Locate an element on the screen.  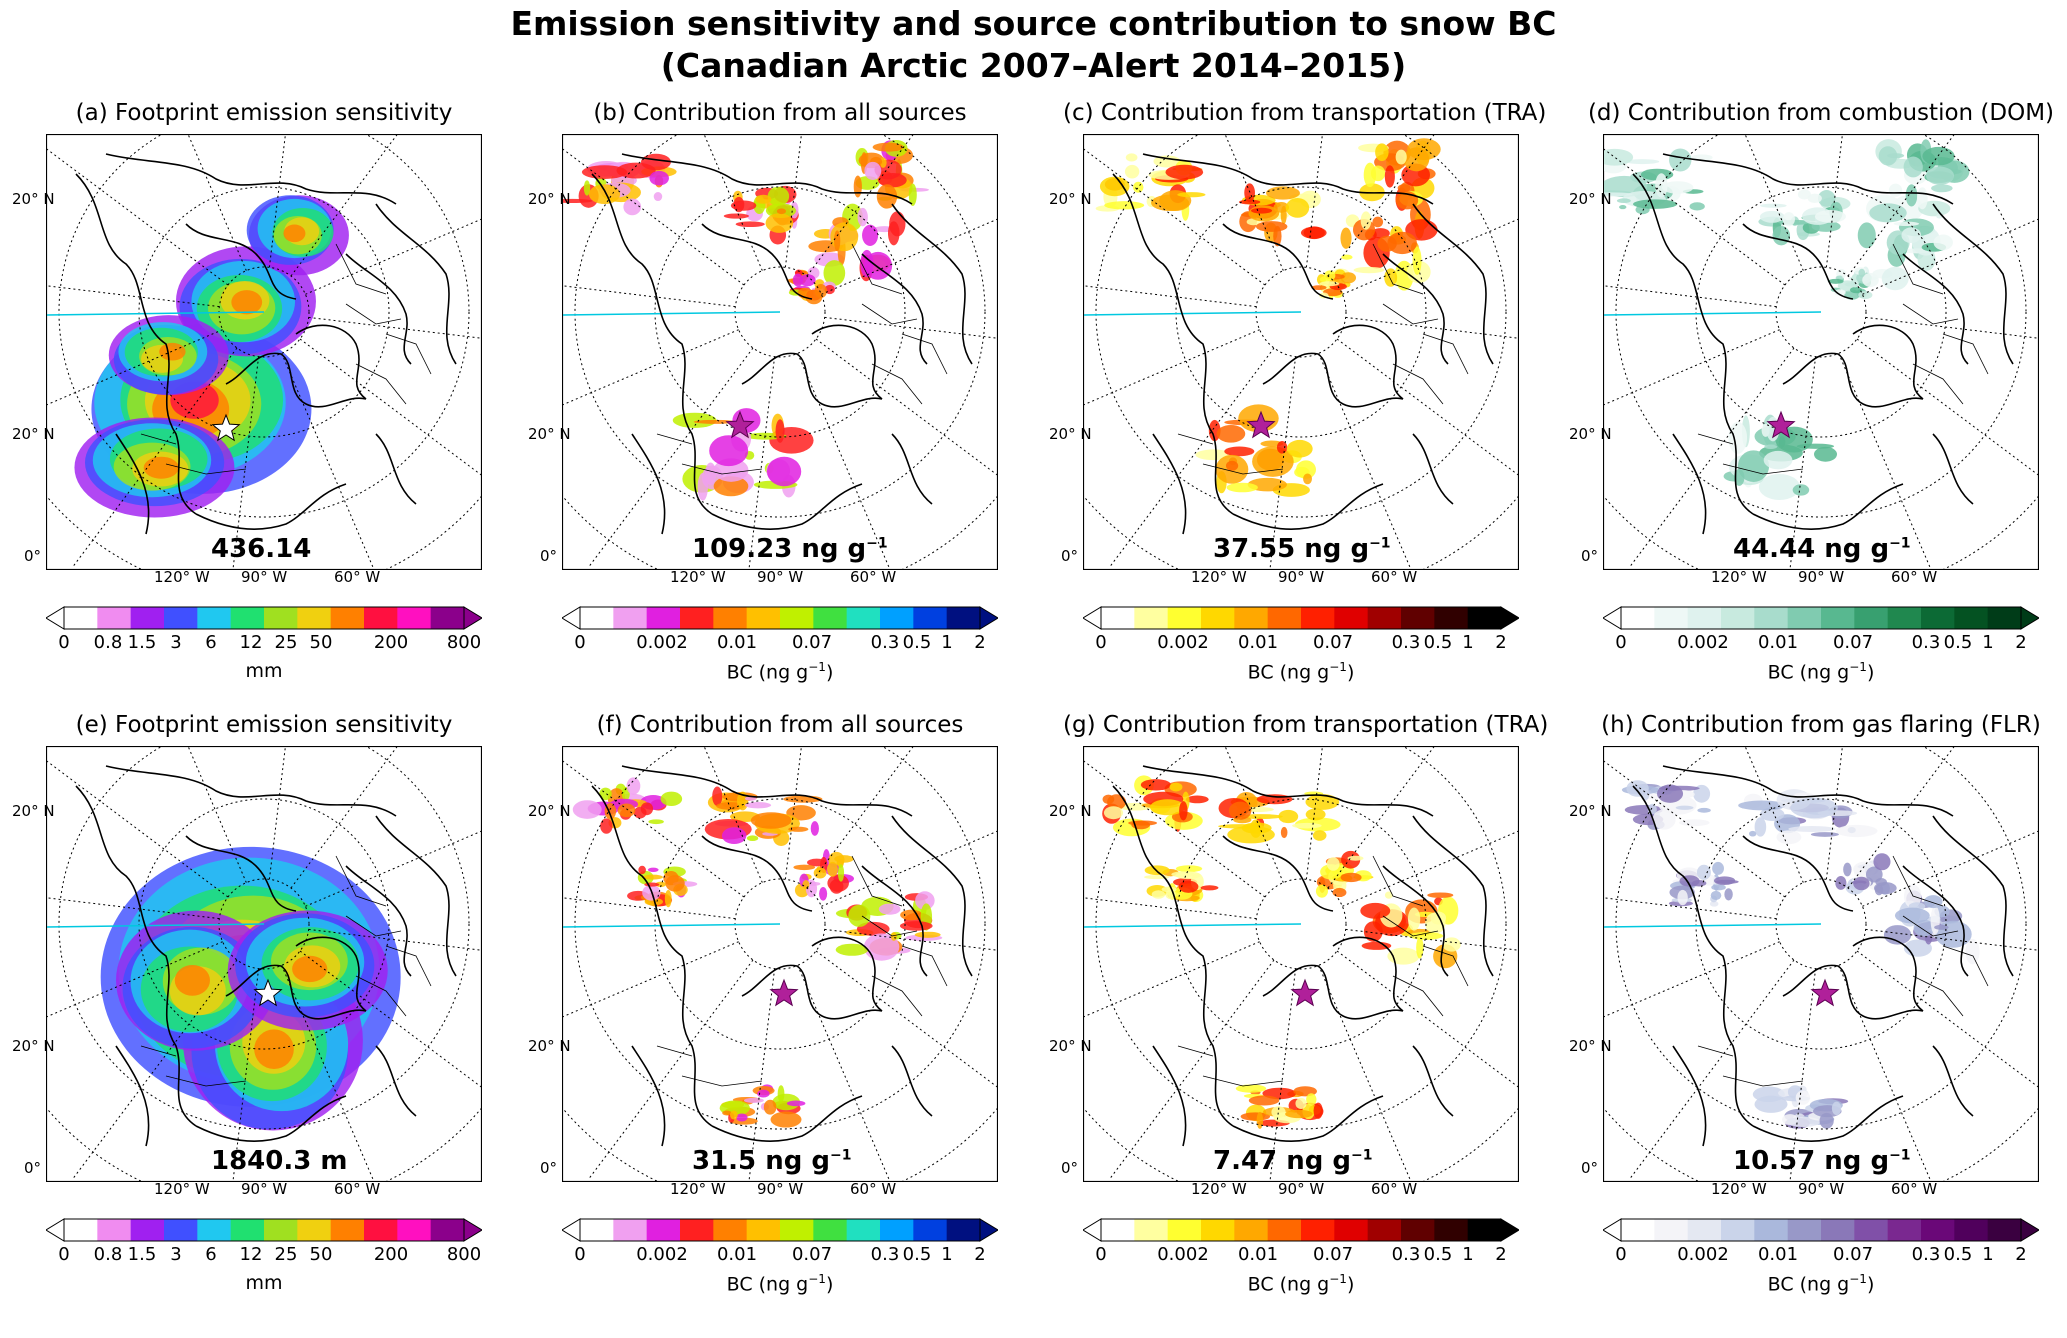
total-value-text: 436.14 is located at coordinates (261, 549).